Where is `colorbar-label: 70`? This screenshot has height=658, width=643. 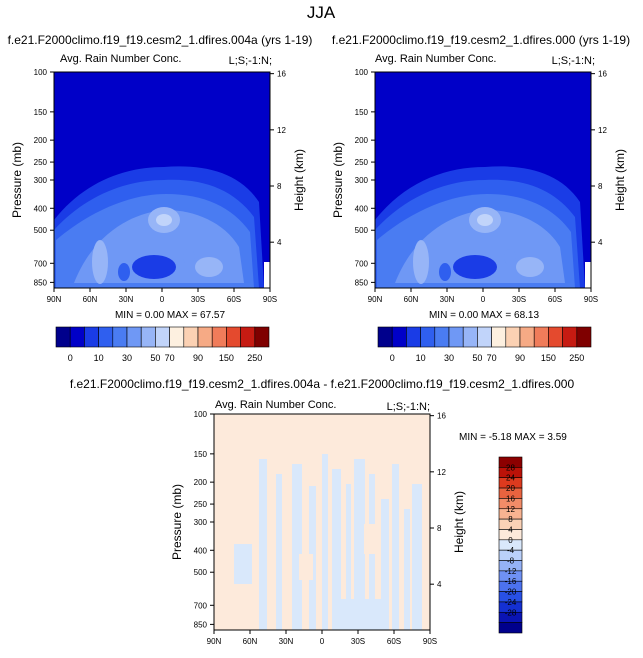 colorbar-label: 70 is located at coordinates (170, 358).